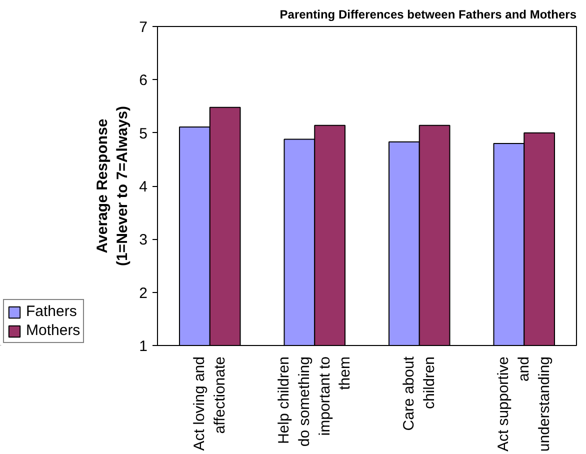 The width and height of the screenshot is (586, 454). What do you see at coordinates (53, 330) in the screenshot?
I see `legend-label: Mothers` at bounding box center [53, 330].